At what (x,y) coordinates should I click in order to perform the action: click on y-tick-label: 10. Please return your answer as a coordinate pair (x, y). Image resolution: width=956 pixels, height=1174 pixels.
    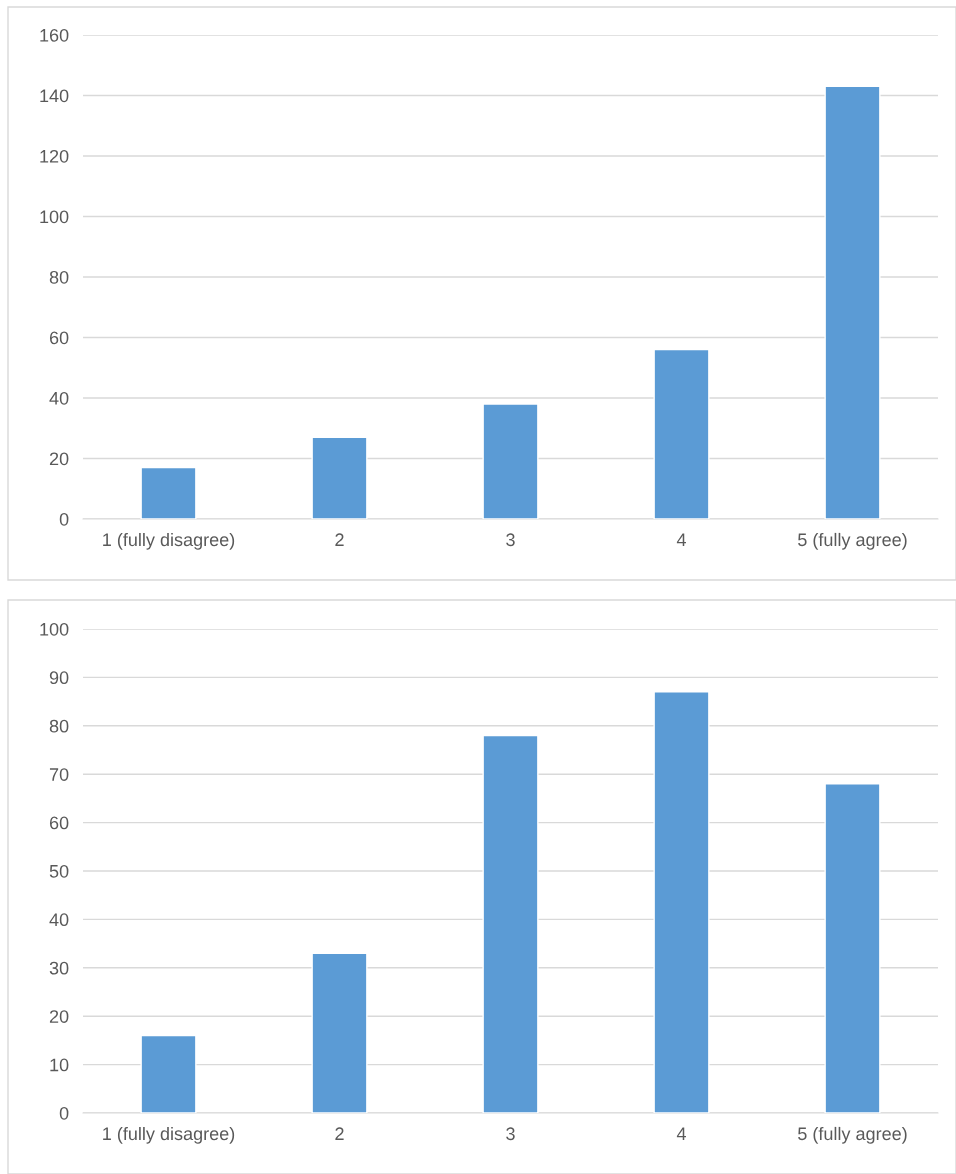
    Looking at the image, I should click on (59, 1065).